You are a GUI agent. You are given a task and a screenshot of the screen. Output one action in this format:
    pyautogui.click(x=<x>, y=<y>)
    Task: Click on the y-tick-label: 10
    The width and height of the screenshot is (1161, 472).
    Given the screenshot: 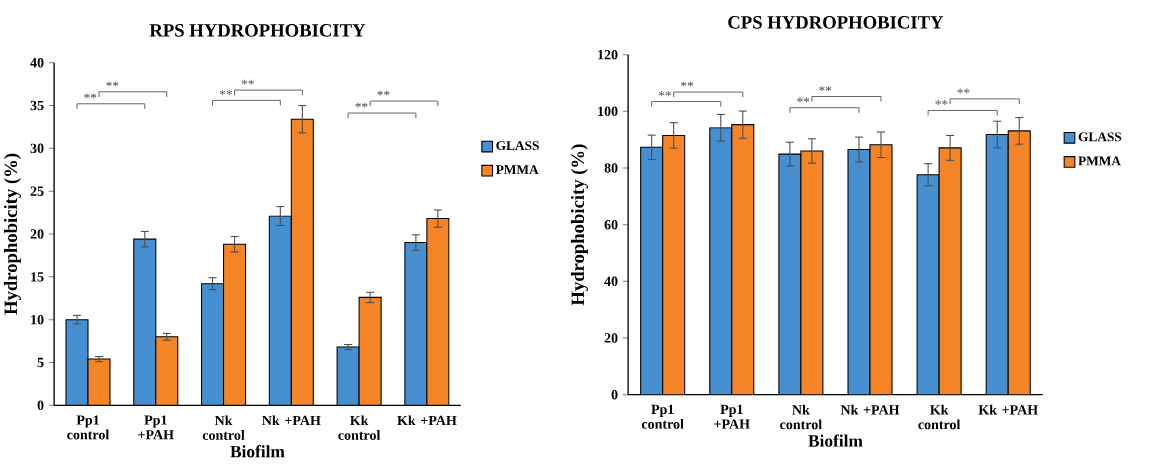 What is the action you would take?
    pyautogui.click(x=37, y=319)
    